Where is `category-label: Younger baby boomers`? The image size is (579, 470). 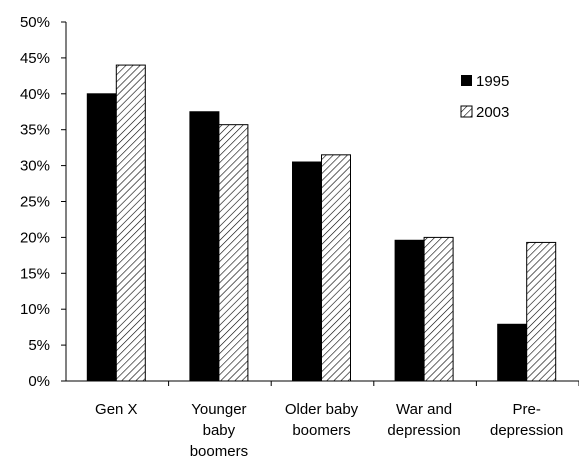 category-label: Younger baby boomers is located at coordinates (219, 430).